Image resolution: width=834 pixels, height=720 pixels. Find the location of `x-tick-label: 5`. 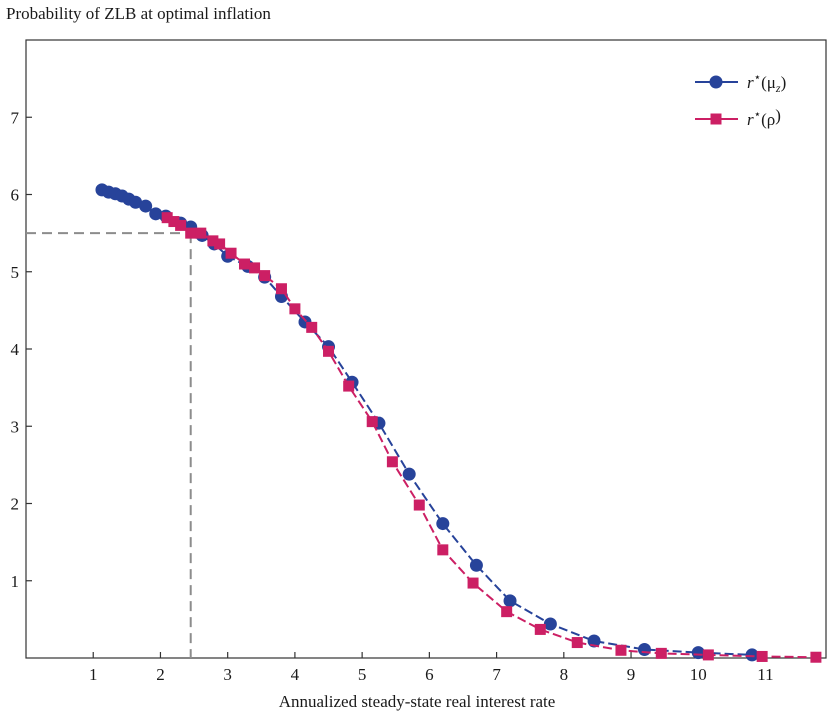

x-tick-label: 5 is located at coordinates (362, 674).